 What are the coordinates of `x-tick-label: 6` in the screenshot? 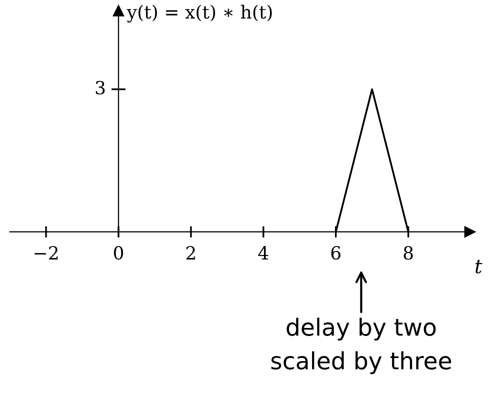 It's located at (335, 253).